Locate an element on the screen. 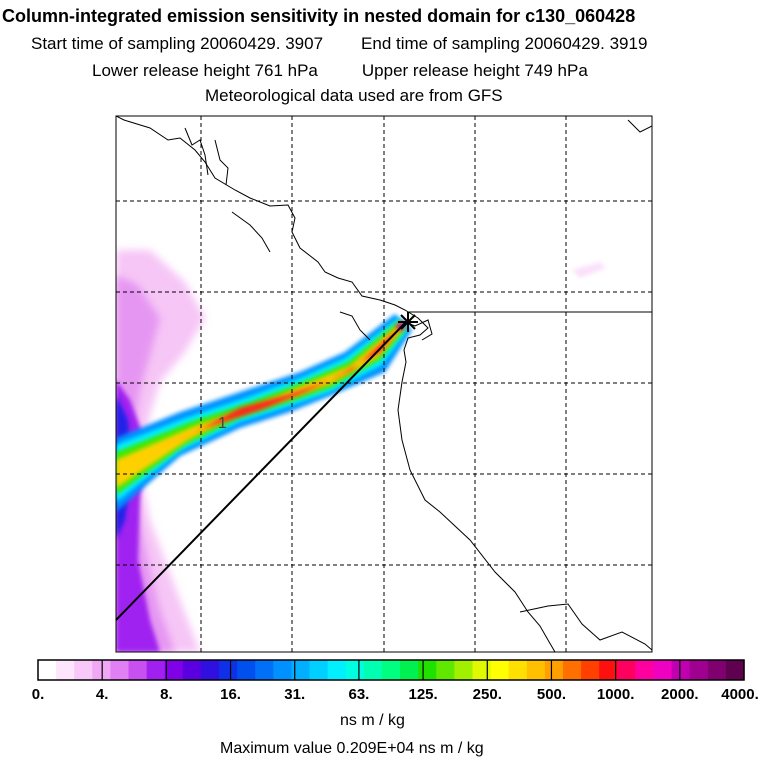 This screenshot has height=768, width=768. colorbar-tick-label: 250. is located at coordinates (487, 694).